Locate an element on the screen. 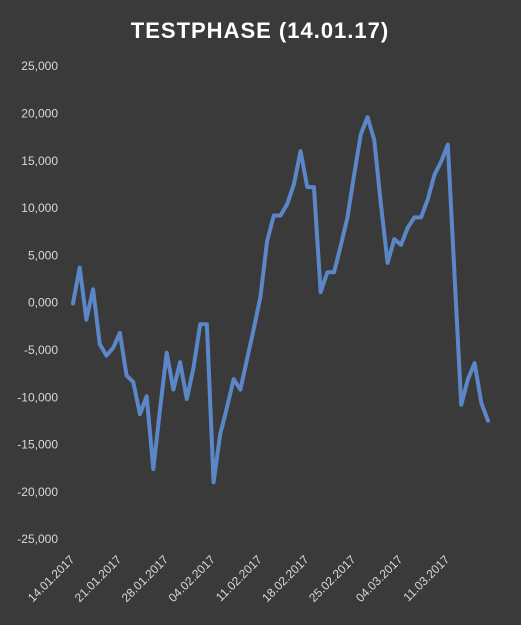  y-tick-label: -10,000 is located at coordinates (37, 397).